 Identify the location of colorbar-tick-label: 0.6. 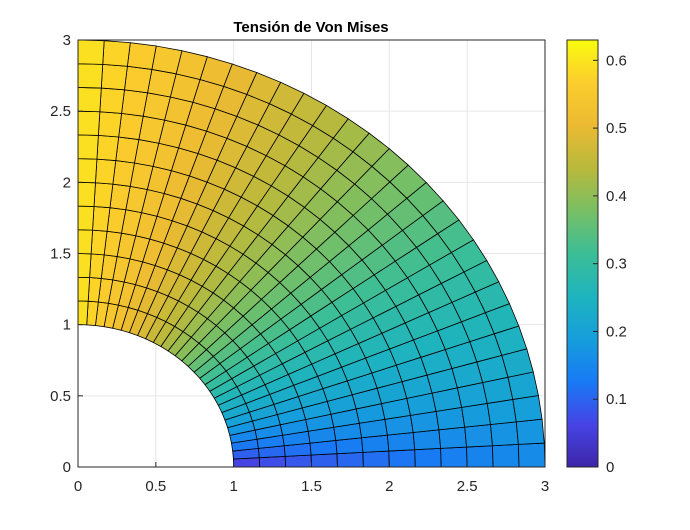
(616, 60).